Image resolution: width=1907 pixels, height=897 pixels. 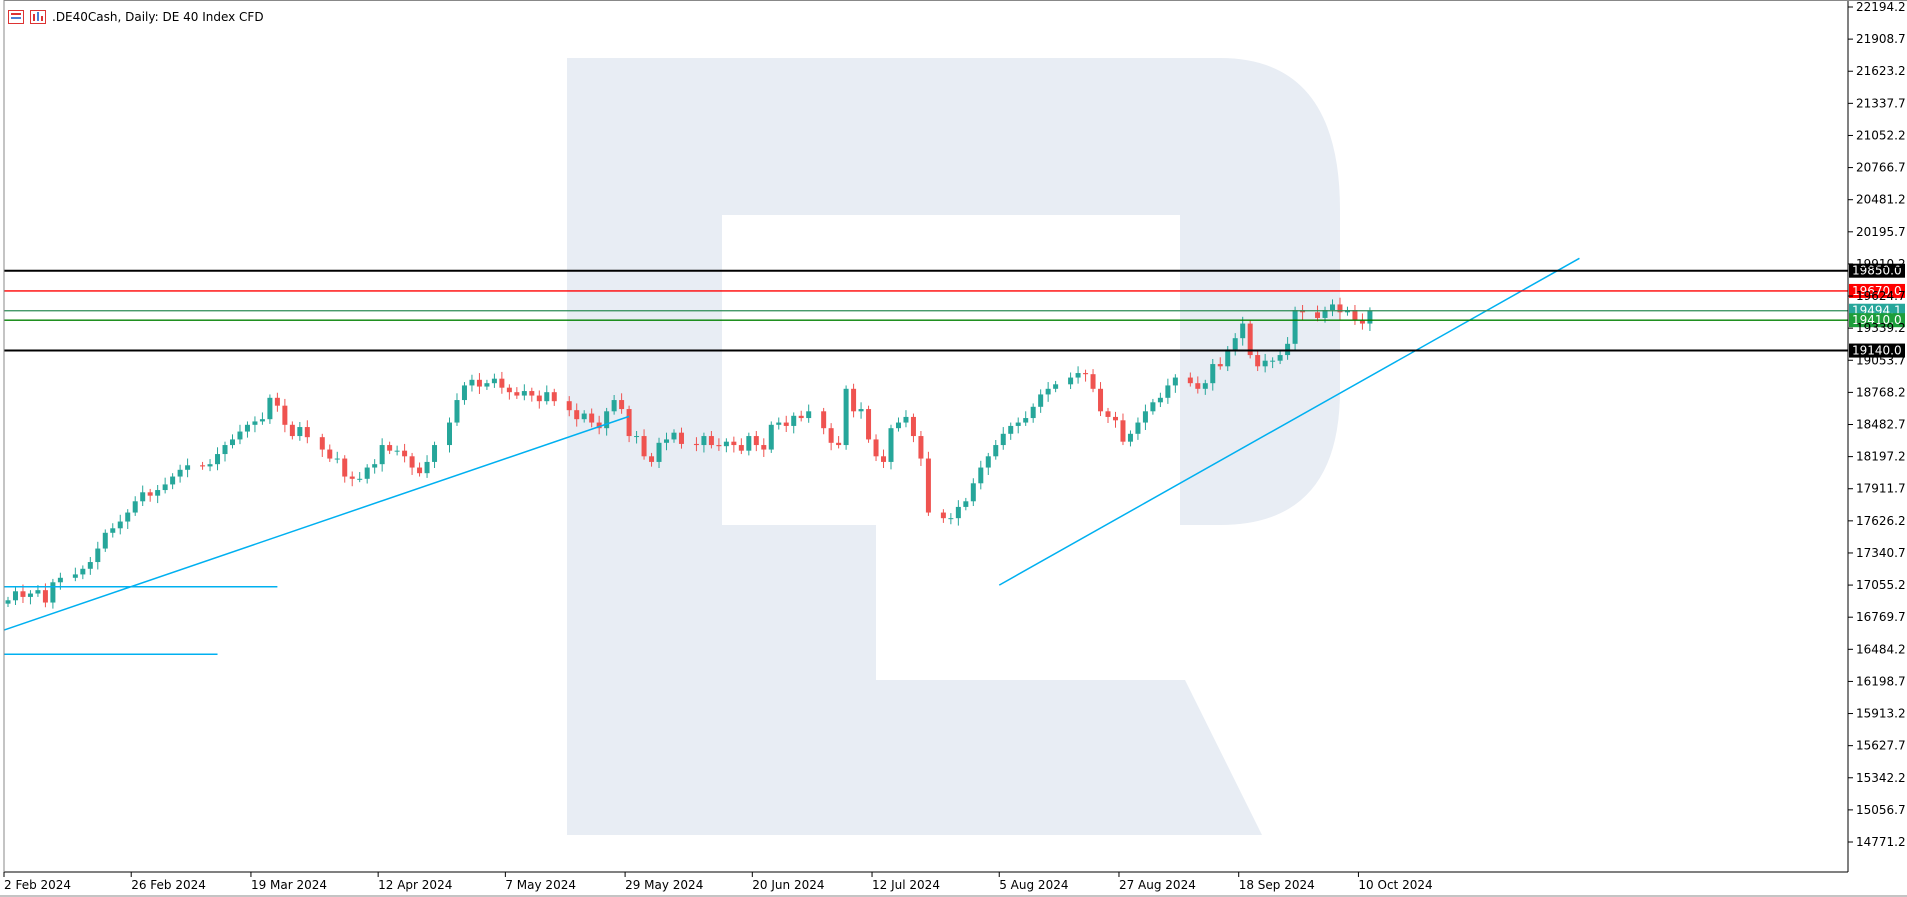 I want to click on y-tick-label: 16484.2, so click(x=1881, y=649).